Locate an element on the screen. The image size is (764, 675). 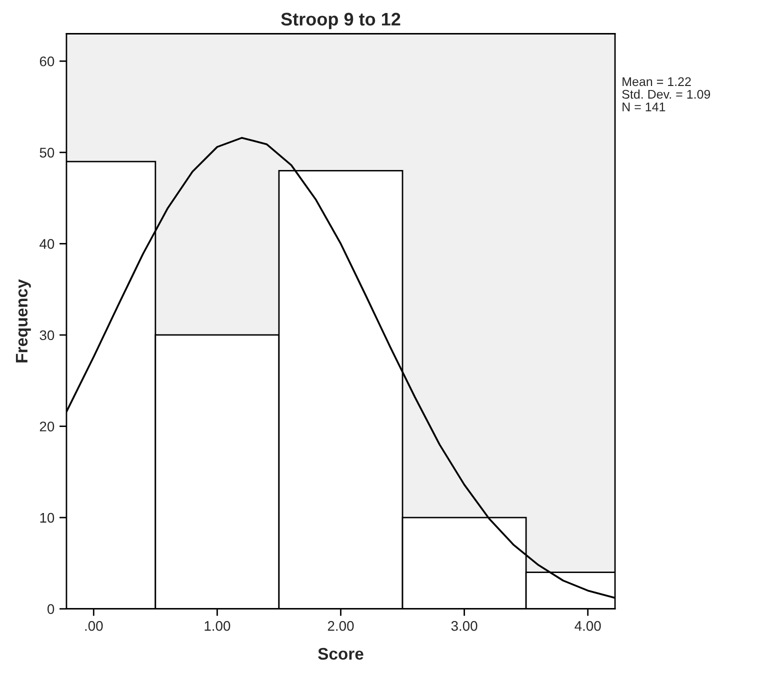
y-tick-label: 30 is located at coordinates (47, 335).